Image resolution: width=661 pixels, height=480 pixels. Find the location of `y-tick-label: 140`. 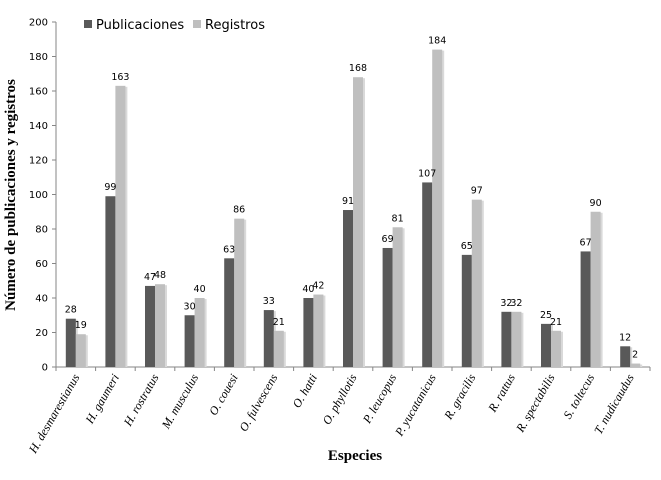

y-tick-label: 140 is located at coordinates (38, 126).